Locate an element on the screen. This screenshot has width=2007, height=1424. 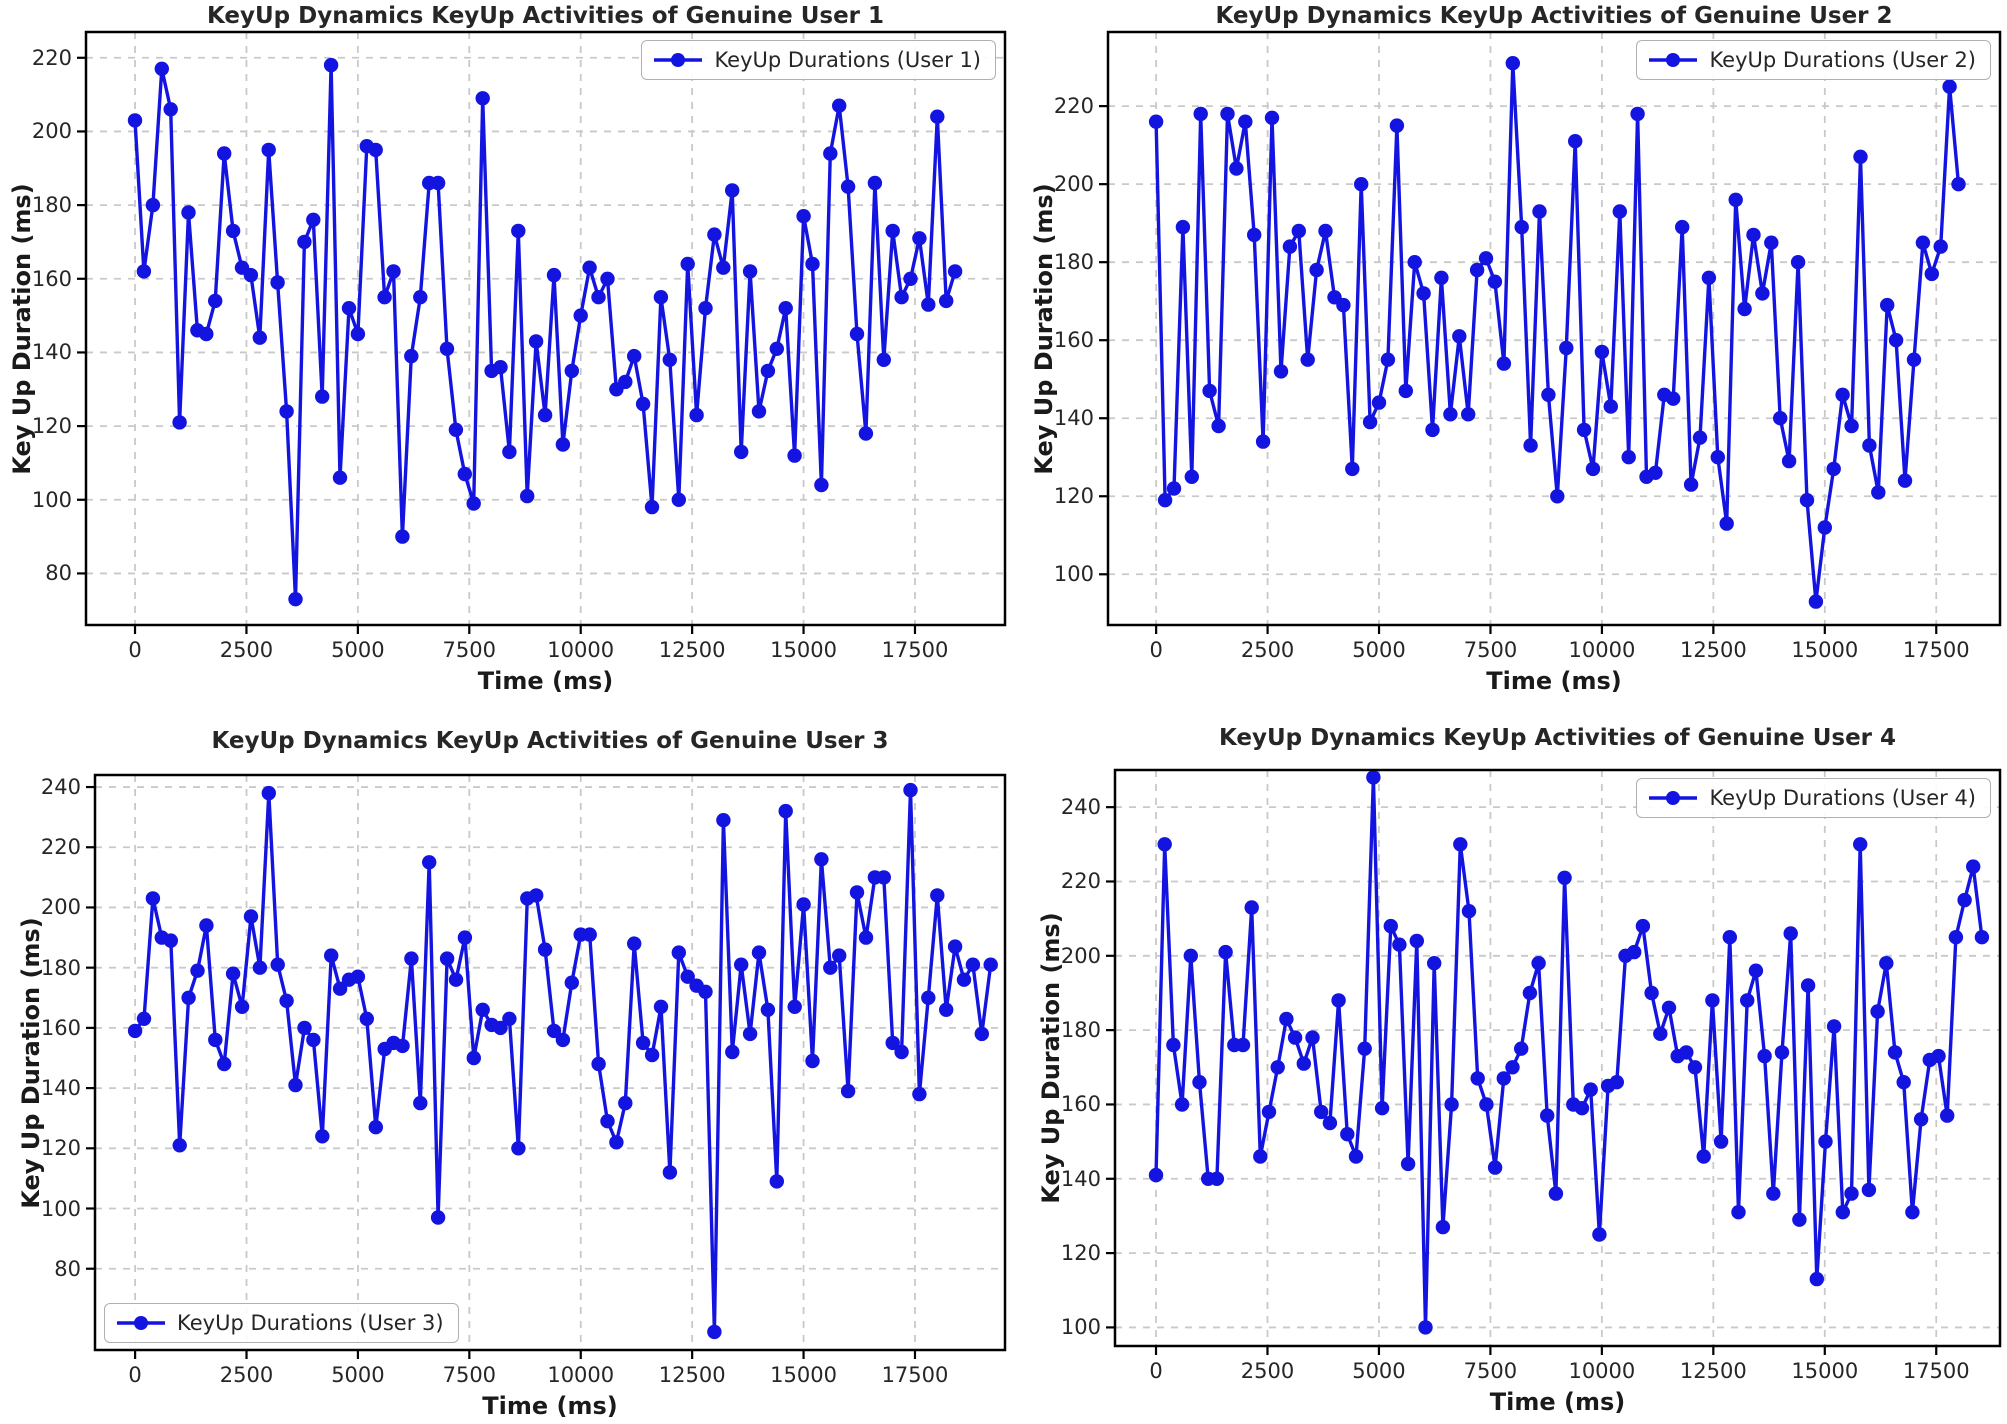
y-tick-label: 180 is located at coordinates (51, 205).